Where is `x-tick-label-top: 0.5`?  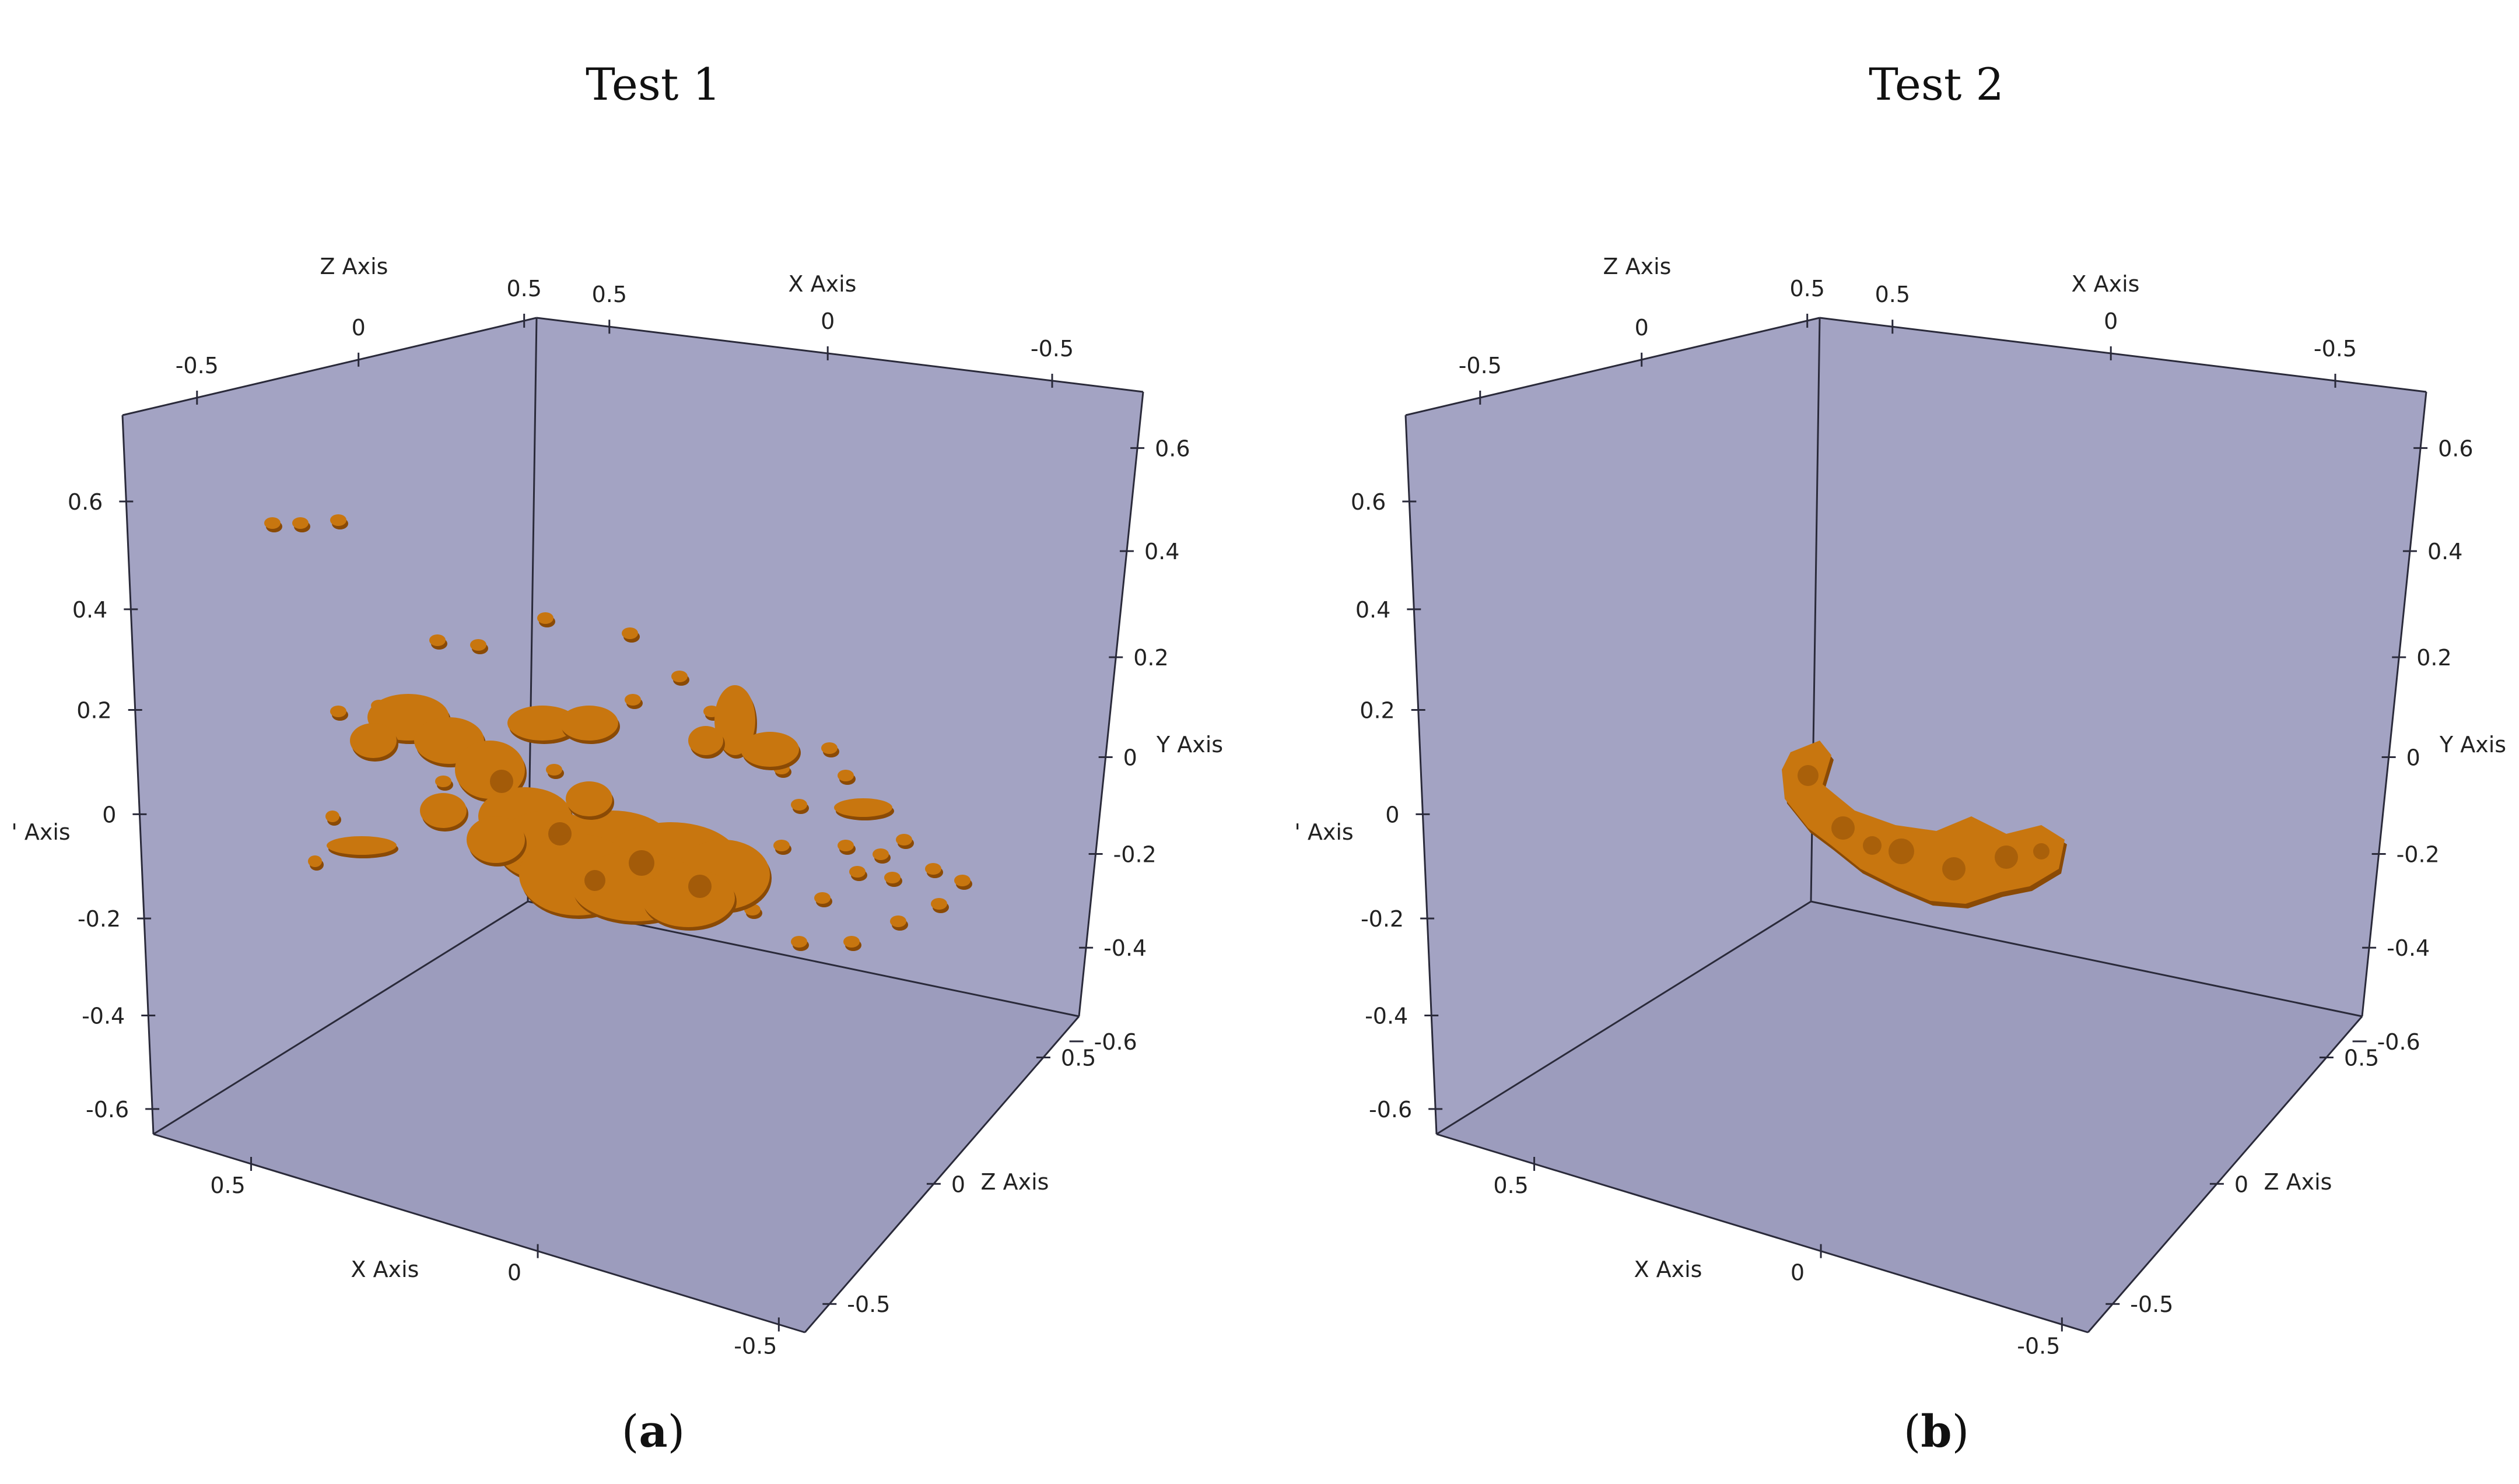
x-tick-label-top: 0.5 is located at coordinates (609, 294).